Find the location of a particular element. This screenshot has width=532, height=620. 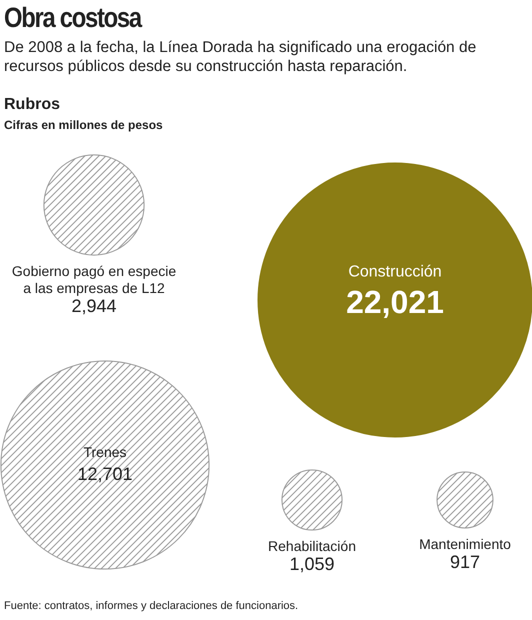

text: De 2008 a la fecha, la Línea Dorada ha significado una erogación de recursos públicos desde su construcción hasta reparación. is located at coordinates (241, 57).